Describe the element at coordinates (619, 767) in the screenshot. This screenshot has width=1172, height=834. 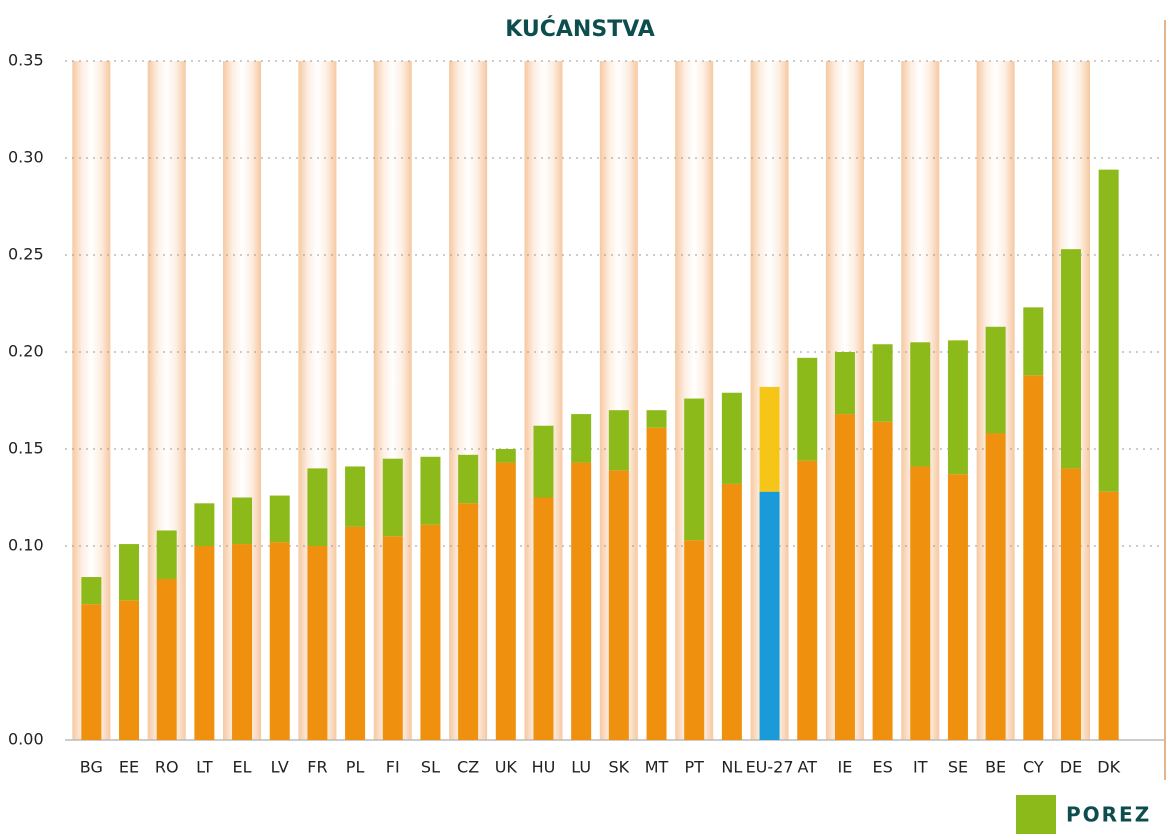
I see `x-tick-label: SK` at that location.